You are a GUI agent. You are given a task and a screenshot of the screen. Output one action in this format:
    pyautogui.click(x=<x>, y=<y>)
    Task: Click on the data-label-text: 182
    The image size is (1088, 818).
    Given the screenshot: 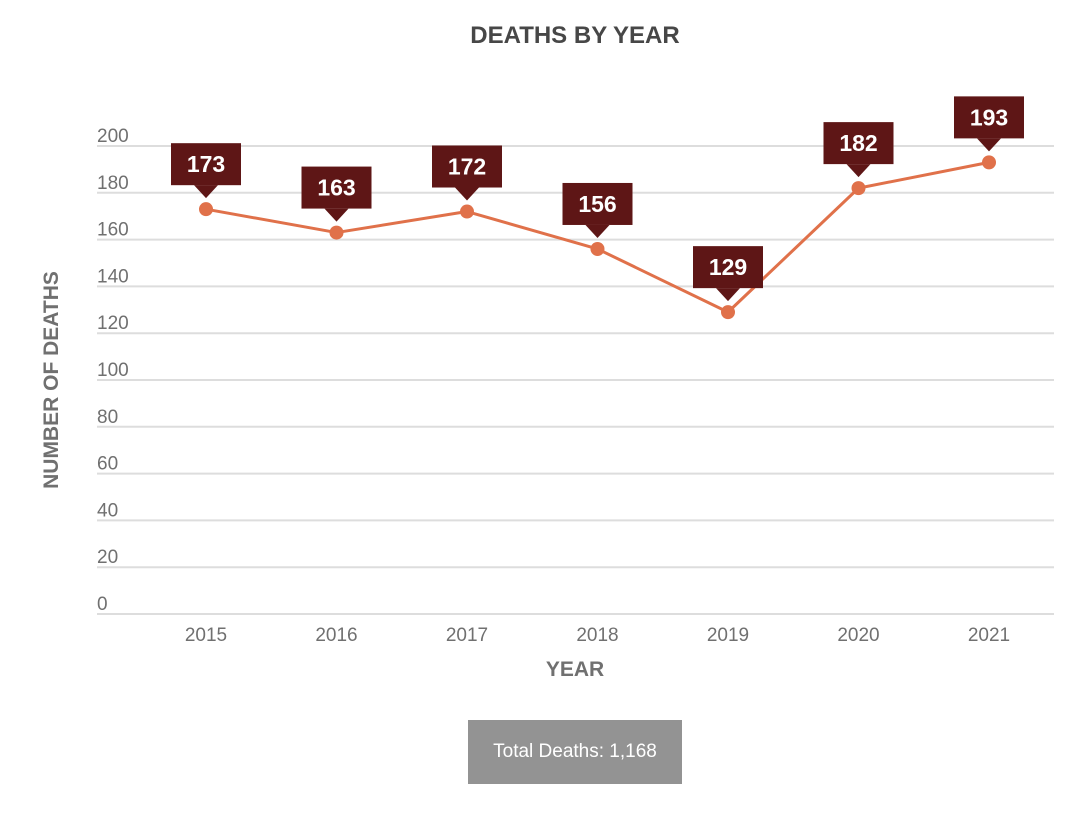 What is the action you would take?
    pyautogui.click(x=858, y=143)
    